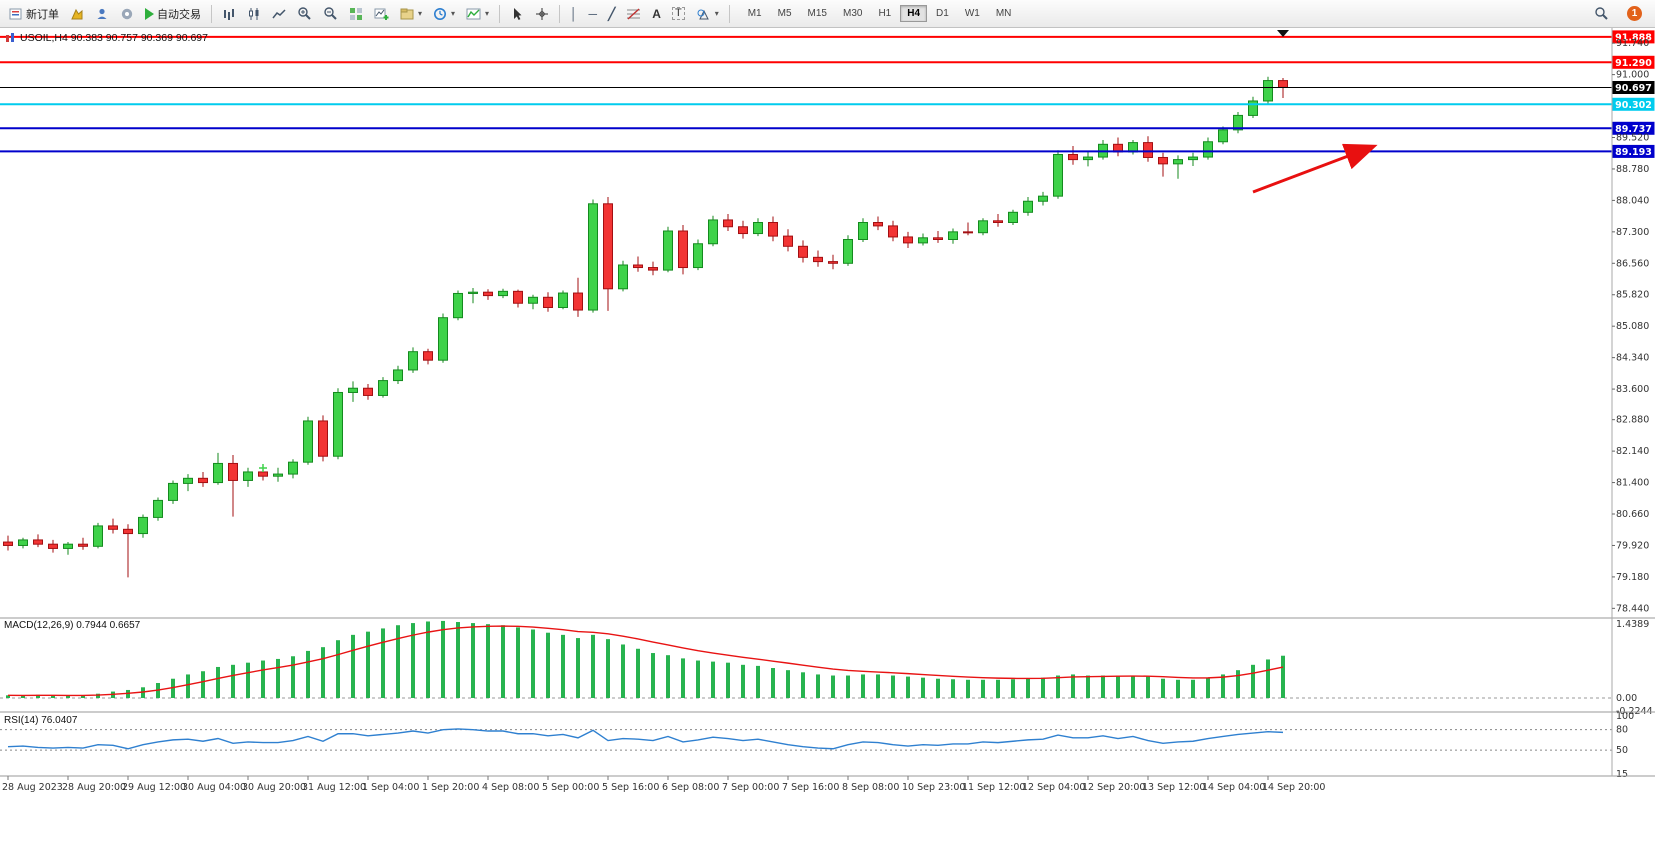  Describe the element at coordinates (1283, 33) in the screenshot. I see `chart-shift-marker` at that location.